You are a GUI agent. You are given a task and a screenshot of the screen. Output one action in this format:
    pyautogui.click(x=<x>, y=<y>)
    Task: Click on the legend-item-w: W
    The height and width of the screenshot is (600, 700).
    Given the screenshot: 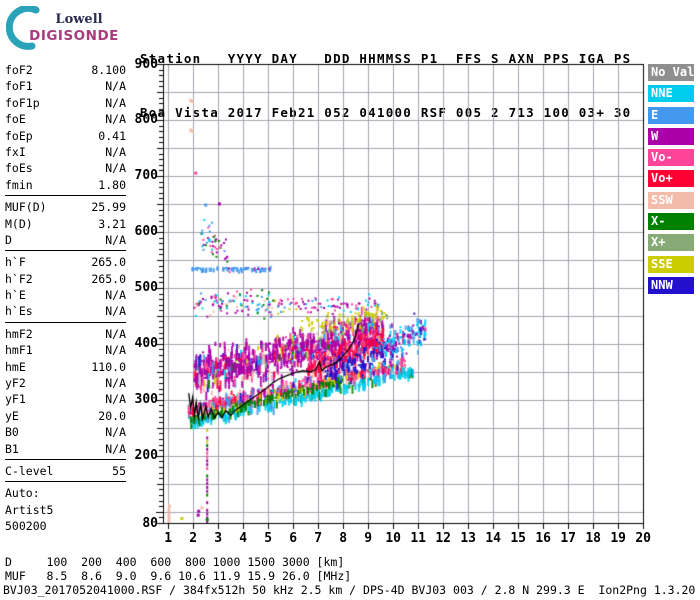 What is the action you would take?
    pyautogui.click(x=671, y=136)
    